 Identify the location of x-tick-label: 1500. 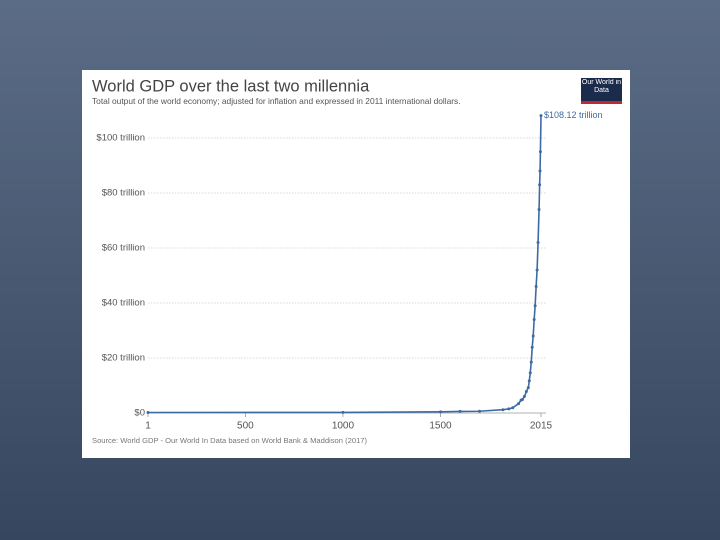
(440, 426).